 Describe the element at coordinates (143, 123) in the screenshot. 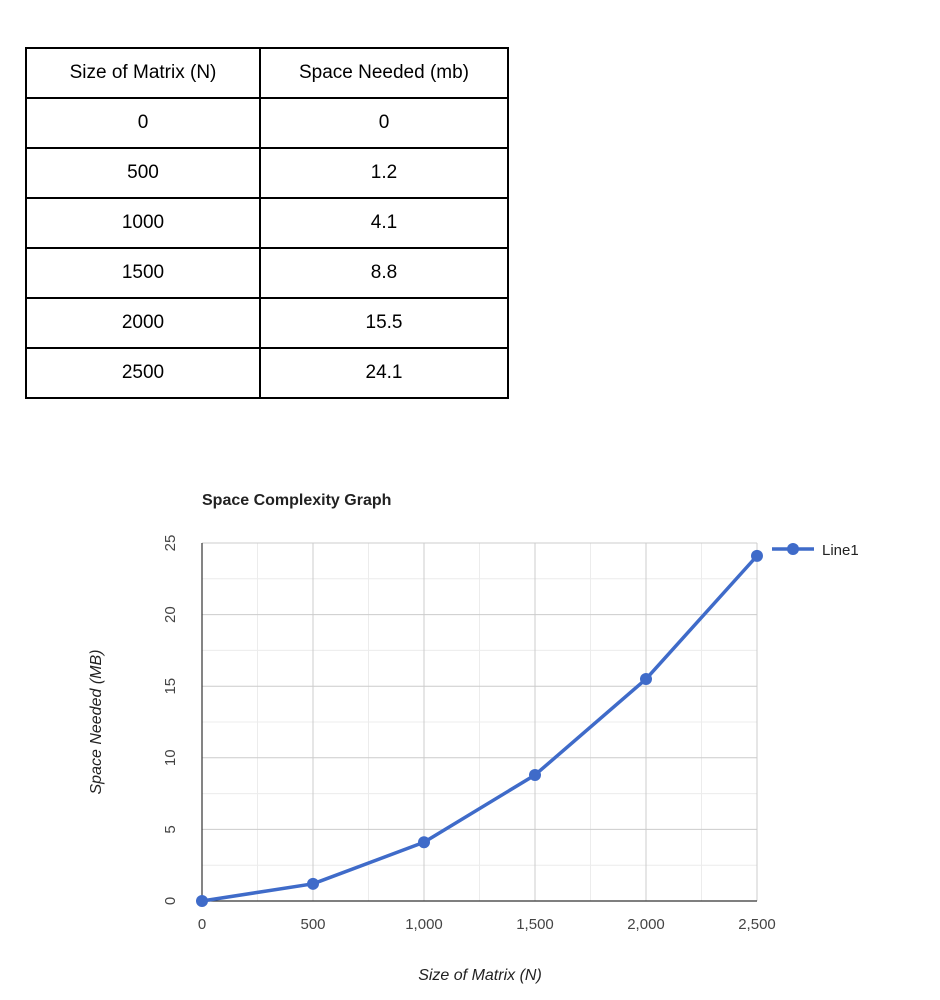

I see `table-cell-matrix-size: 0` at that location.